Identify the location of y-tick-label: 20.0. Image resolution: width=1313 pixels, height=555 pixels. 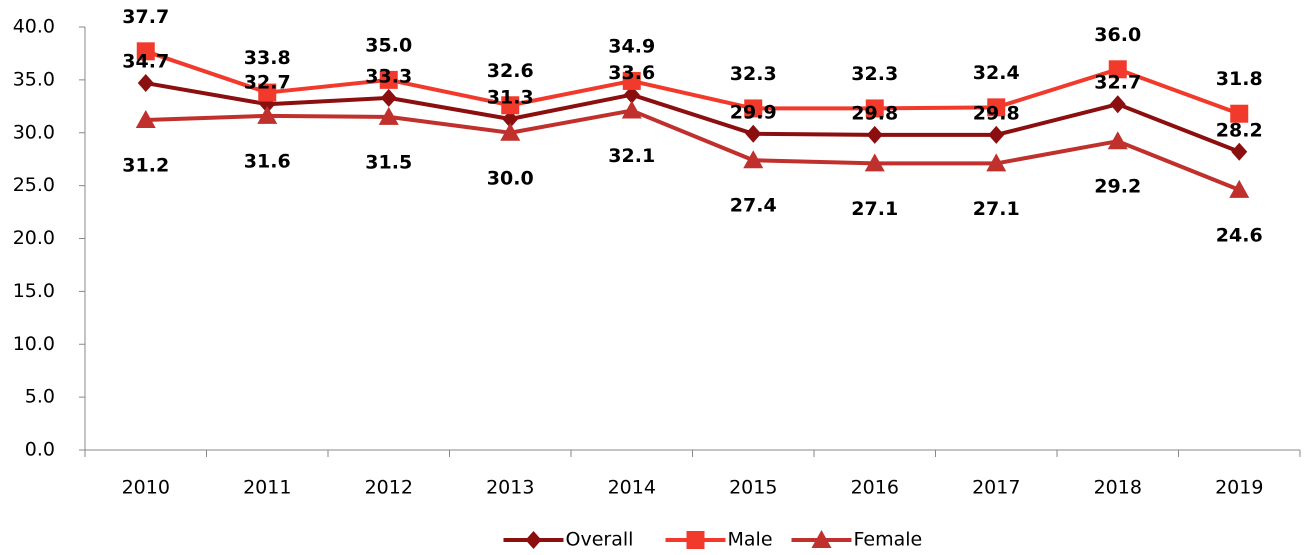
(34, 238).